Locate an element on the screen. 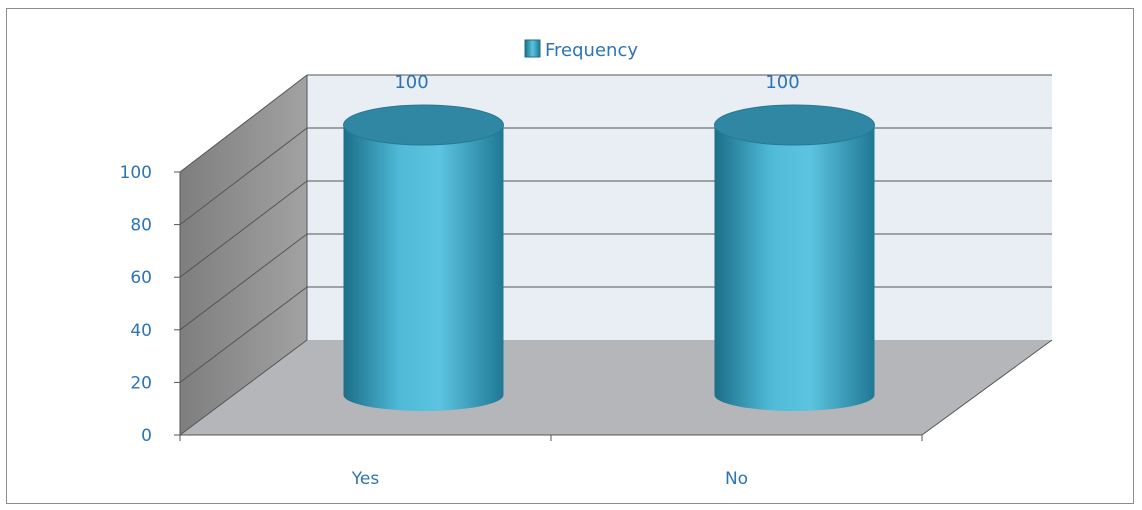 Image resolution: width=1142 pixels, height=510 pixels. y-axis-ticks: 0 20 40 60 80 100 is located at coordinates (150, 304).